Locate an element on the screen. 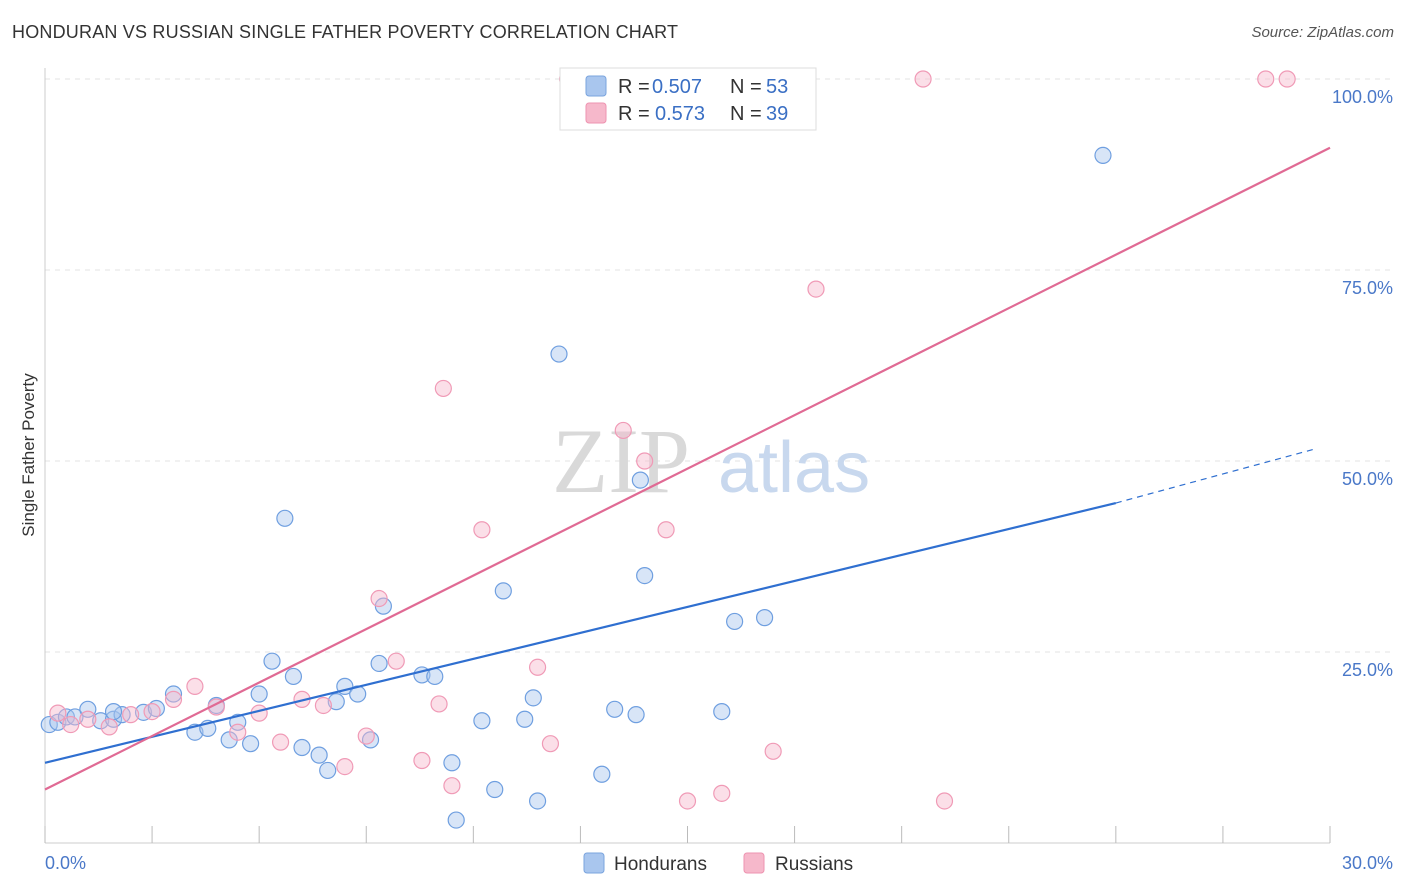  legend-n-label-hondurans: N = is located at coordinates (746, 87).